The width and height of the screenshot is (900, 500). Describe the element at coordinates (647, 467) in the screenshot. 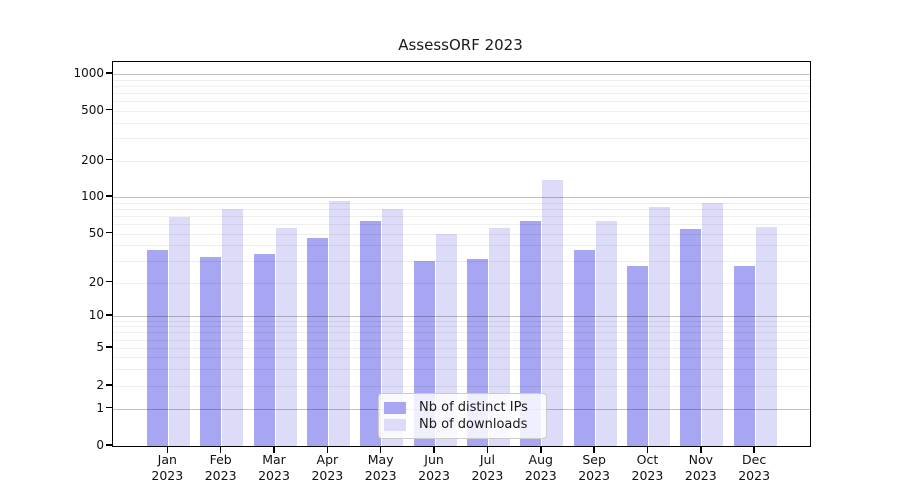

I see `x-tick-label-oct-2023: Oct 2023` at that location.